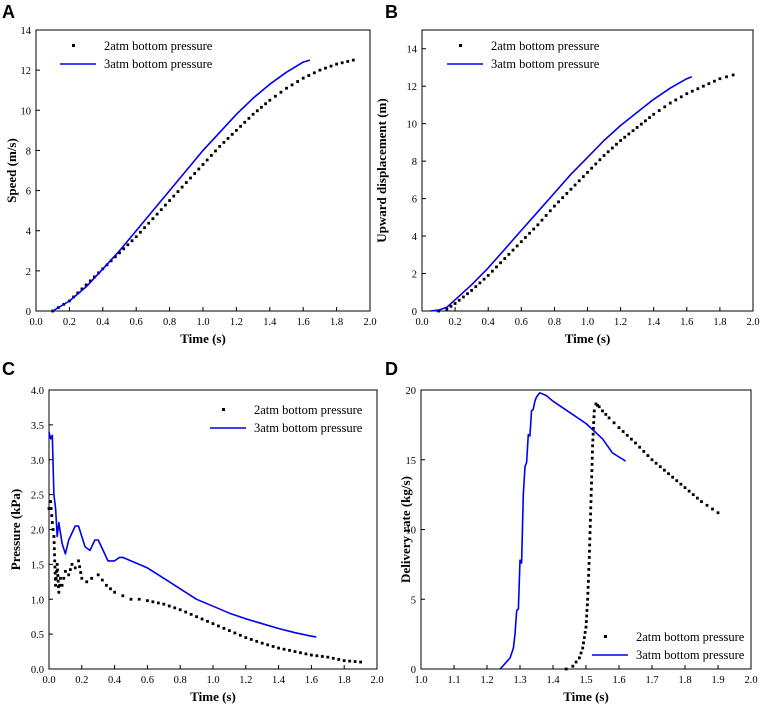 The width and height of the screenshot is (761, 709). Describe the element at coordinates (563, 531) in the screenshot. I see `panel-d-series-3atm-line` at that location.